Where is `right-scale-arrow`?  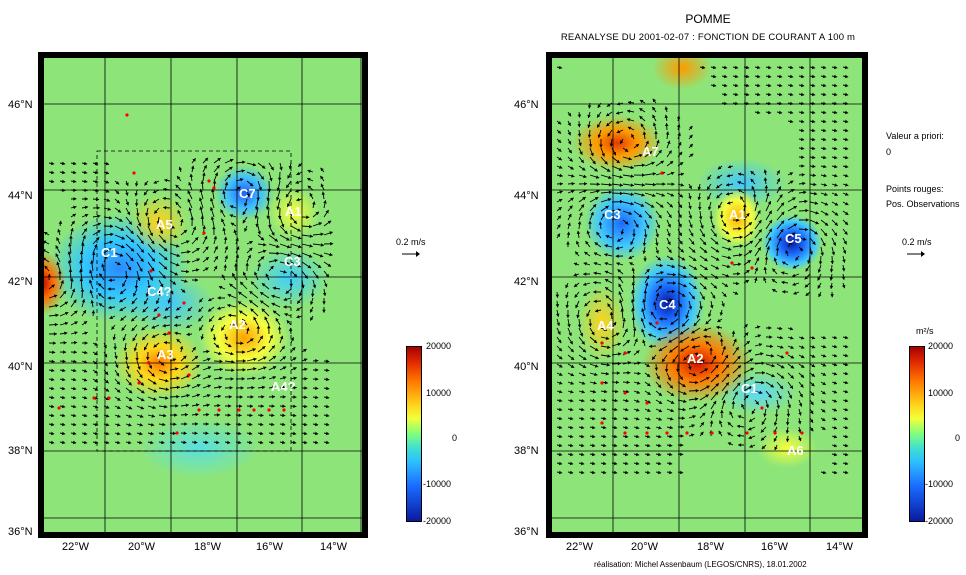 right-scale-arrow is located at coordinates (916, 254).